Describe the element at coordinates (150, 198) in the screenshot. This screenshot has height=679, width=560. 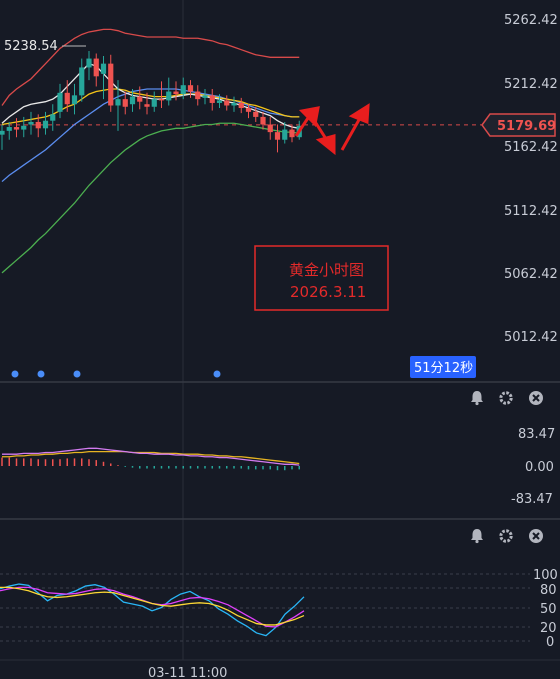
I see `bollinger-lower-line` at that location.